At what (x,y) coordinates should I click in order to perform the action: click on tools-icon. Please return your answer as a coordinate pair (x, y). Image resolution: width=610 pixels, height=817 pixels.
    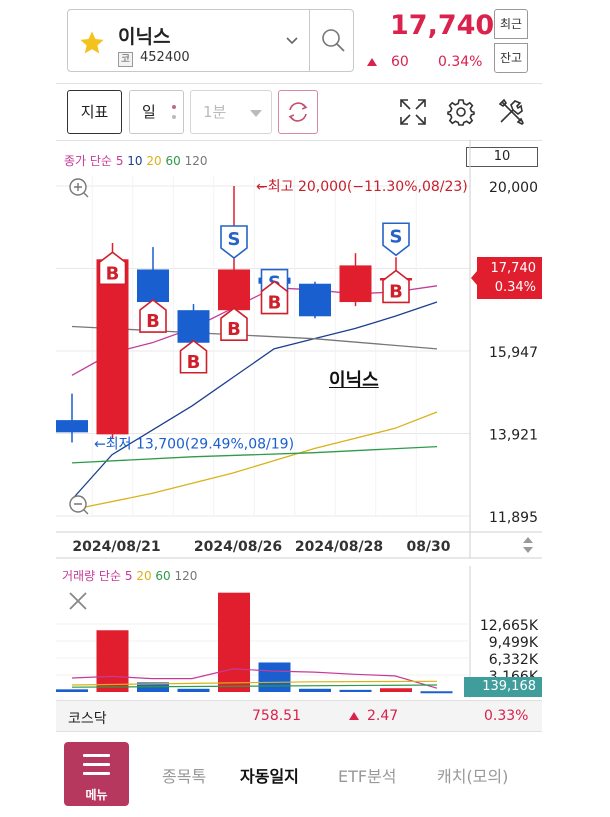
    Looking at the image, I should click on (511, 112).